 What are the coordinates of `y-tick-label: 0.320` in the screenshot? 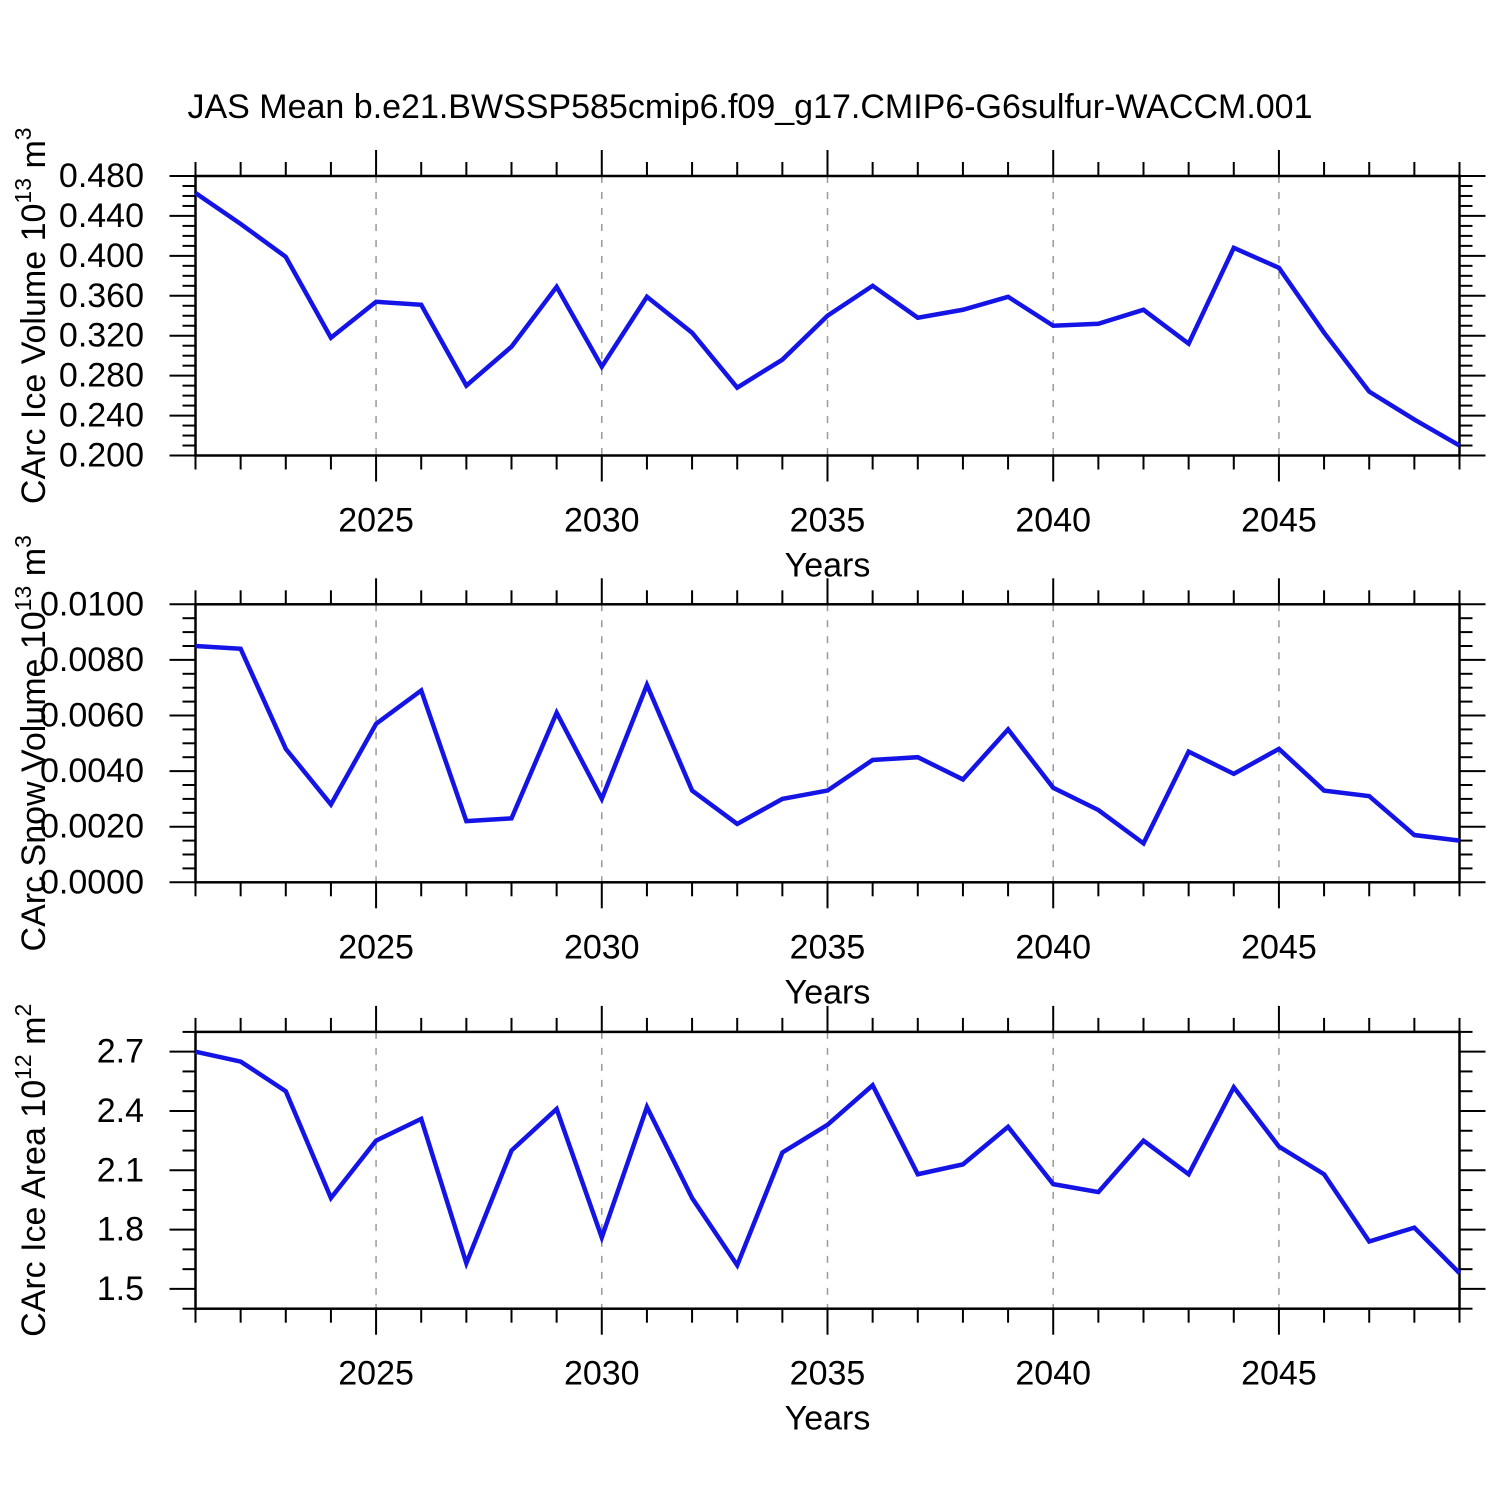 It's located at (101, 336).